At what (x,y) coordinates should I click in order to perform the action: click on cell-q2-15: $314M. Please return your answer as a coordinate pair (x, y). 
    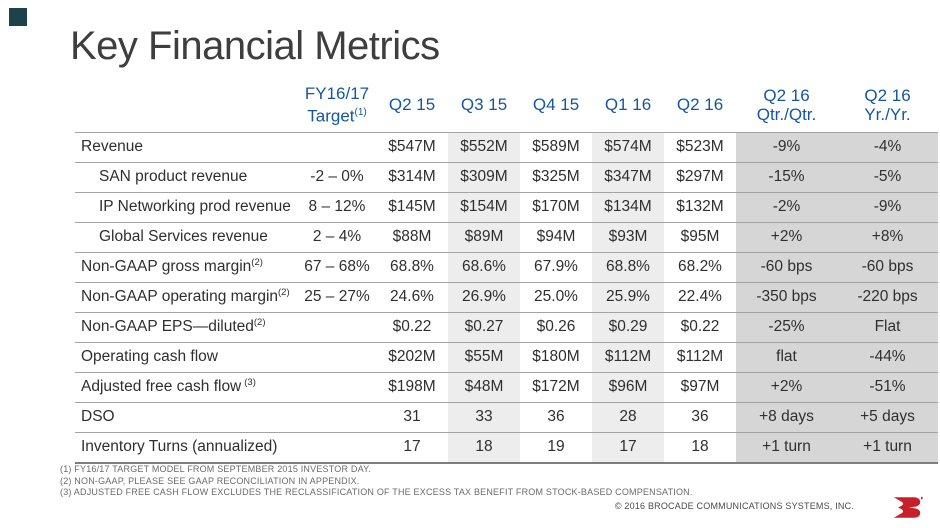
    Looking at the image, I should click on (412, 177).